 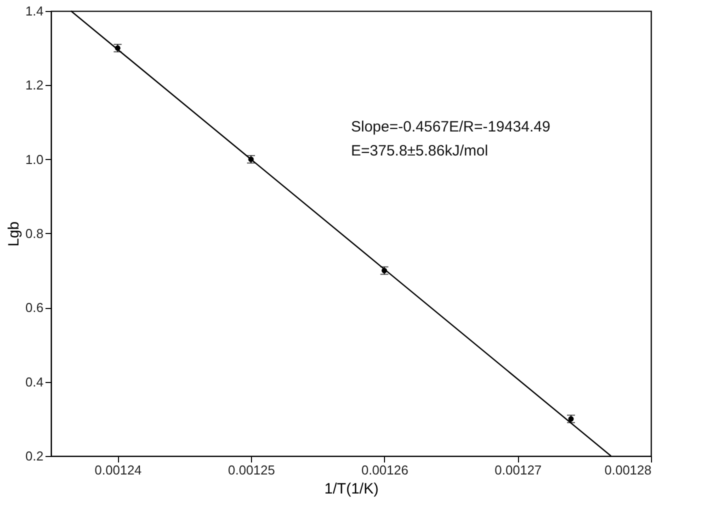 I want to click on y-tick-label: 1.4, so click(x=34, y=11).